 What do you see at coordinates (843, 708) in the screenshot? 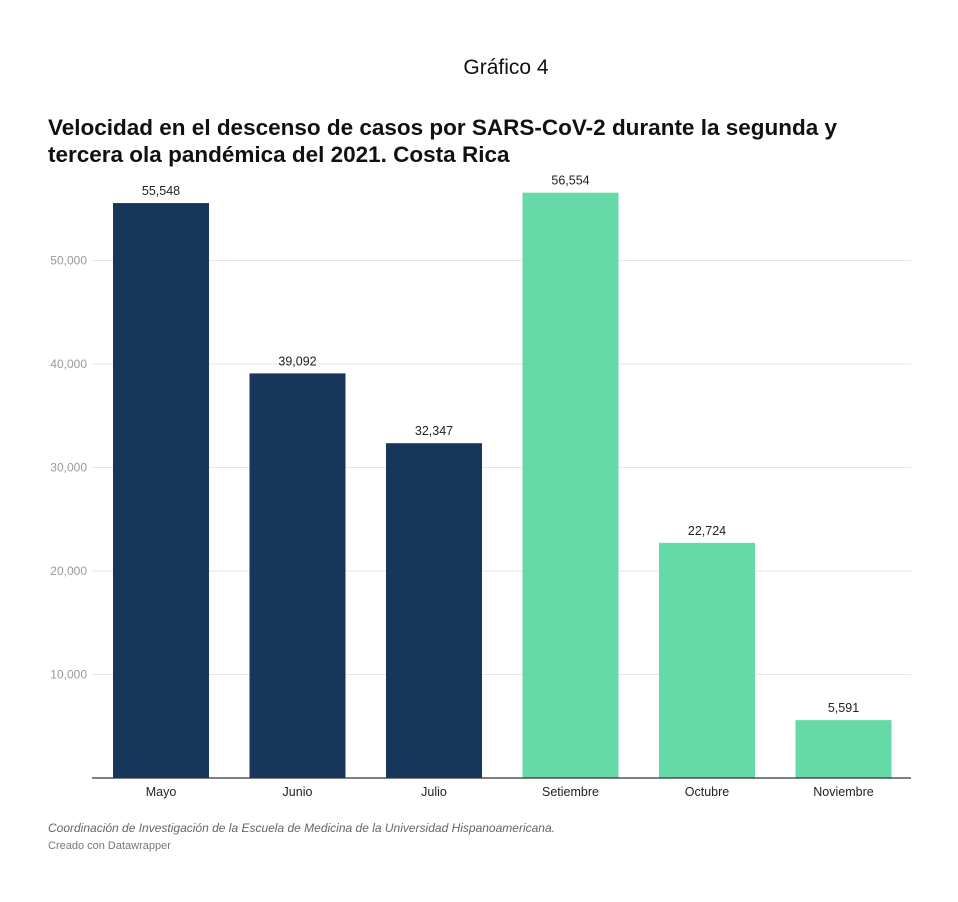
I see `data-label: 5,591` at bounding box center [843, 708].